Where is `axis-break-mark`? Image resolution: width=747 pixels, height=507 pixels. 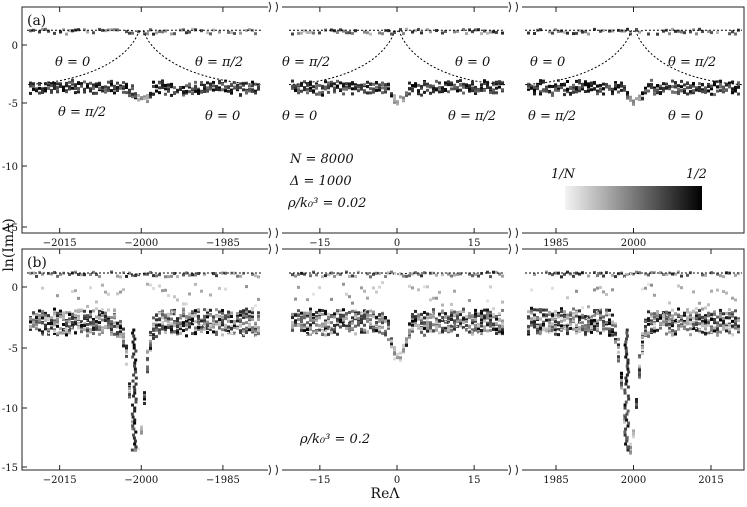 axis-break-mark is located at coordinates (516, 249).